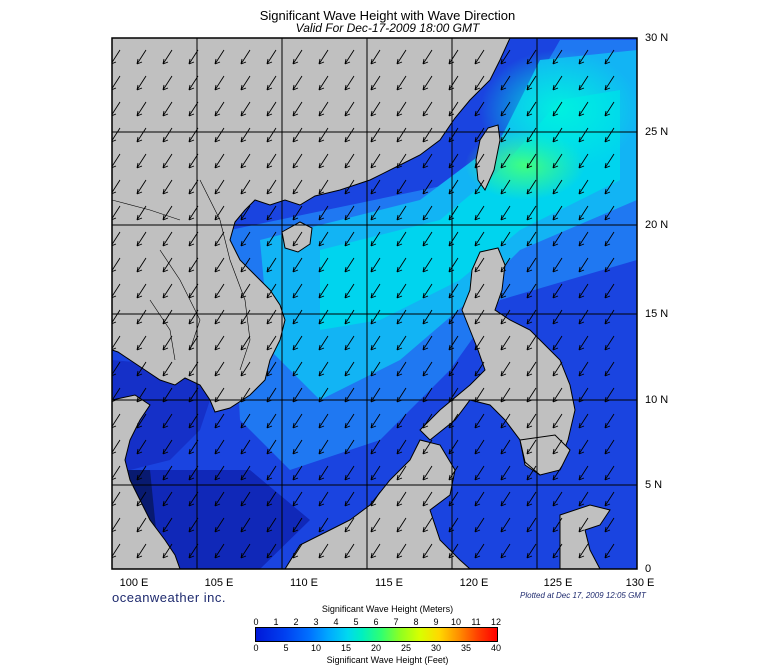  What do you see at coordinates (304, 583) in the screenshot?
I see `lon-label-110e: 110 E` at bounding box center [304, 583].